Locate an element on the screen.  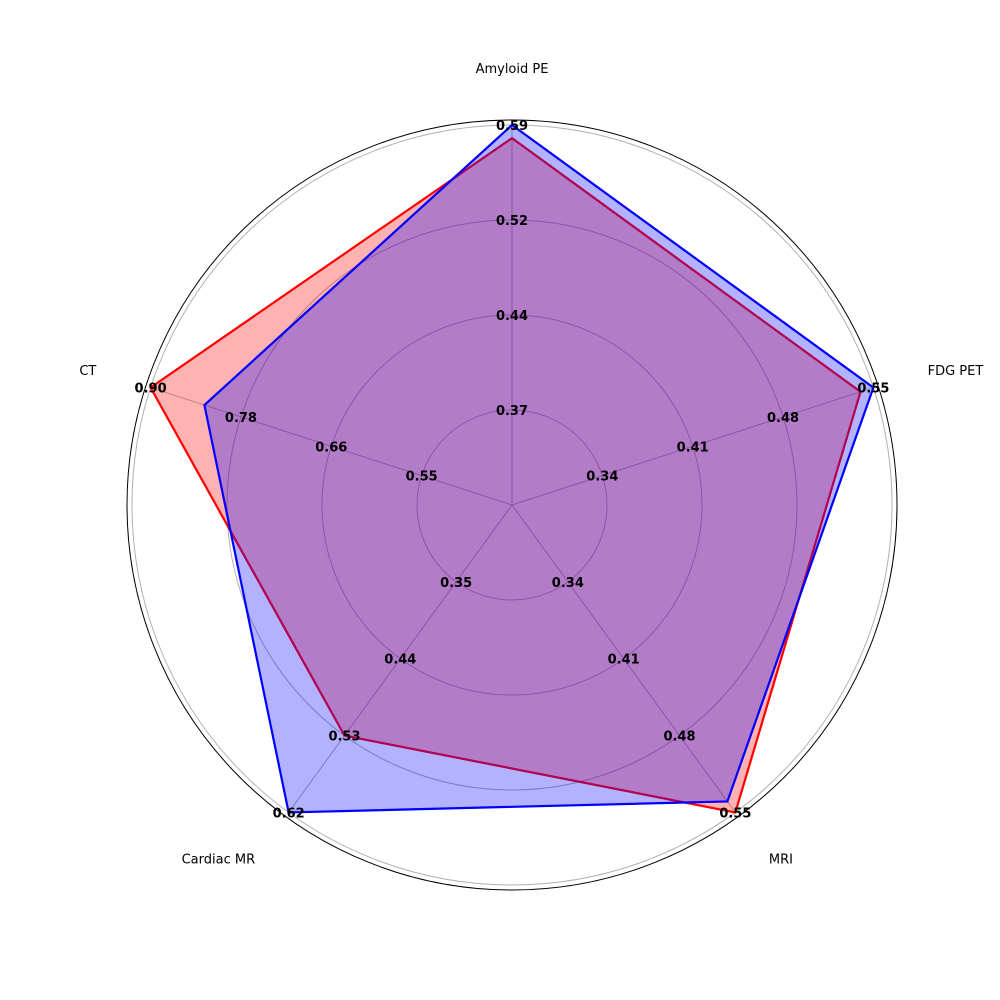
tick-label: 0.53 is located at coordinates (344, 737).